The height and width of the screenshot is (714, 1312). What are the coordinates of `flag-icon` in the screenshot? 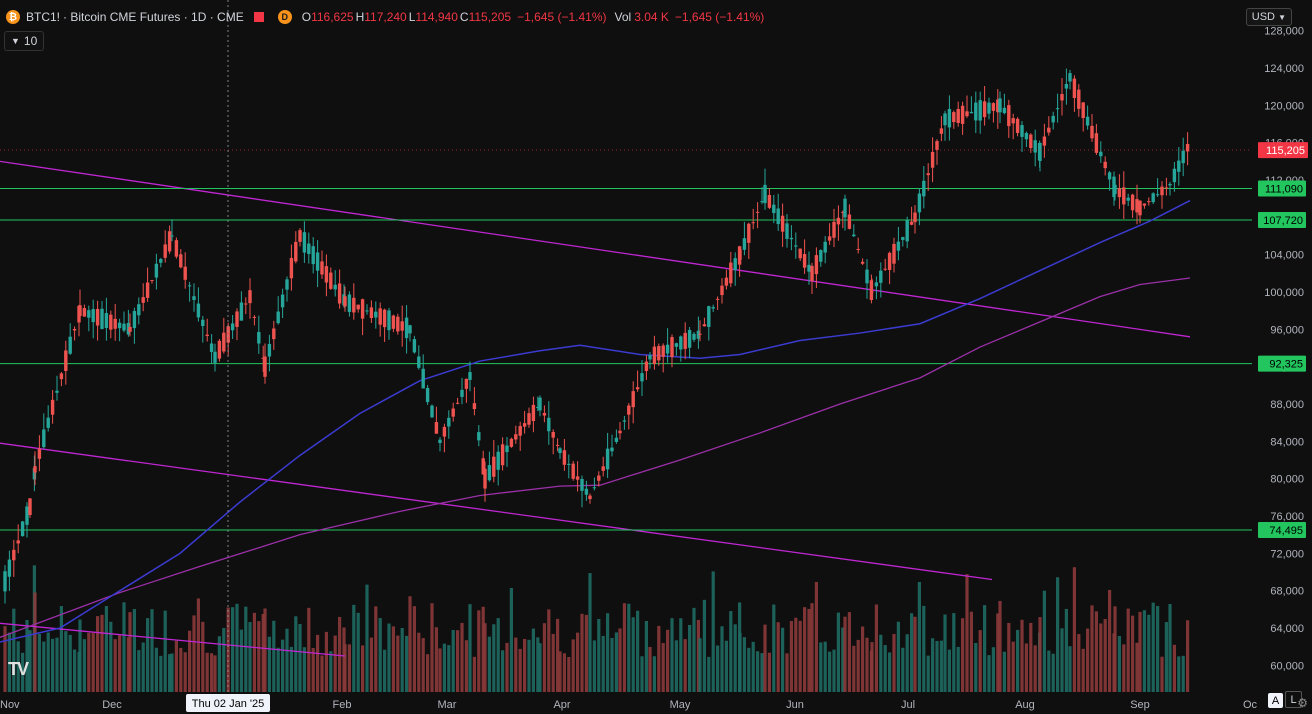 It's located at (258, 17).